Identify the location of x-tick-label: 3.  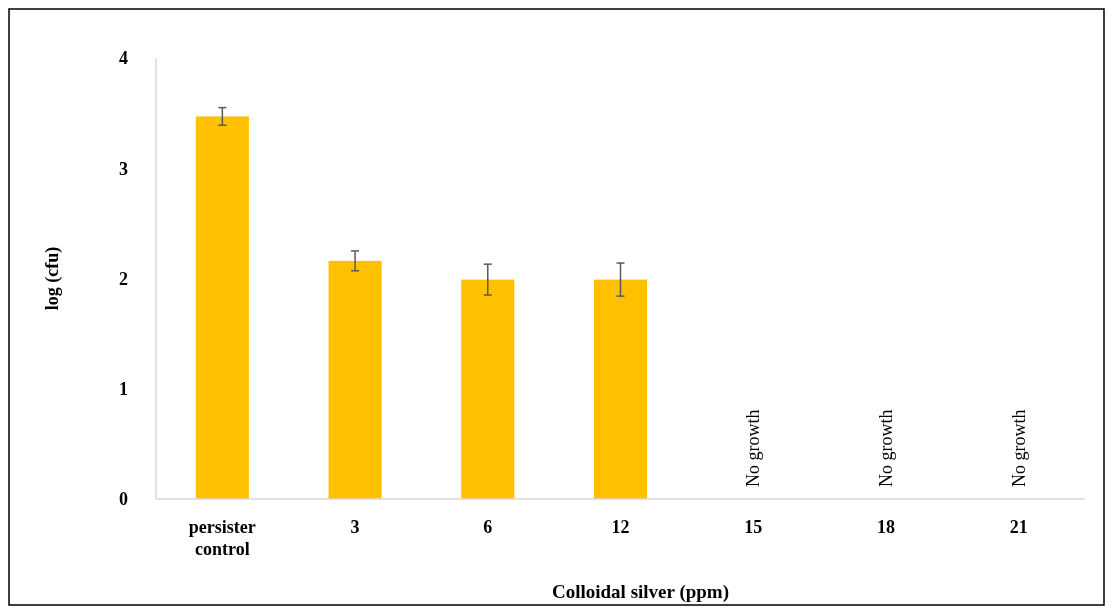
(355, 527).